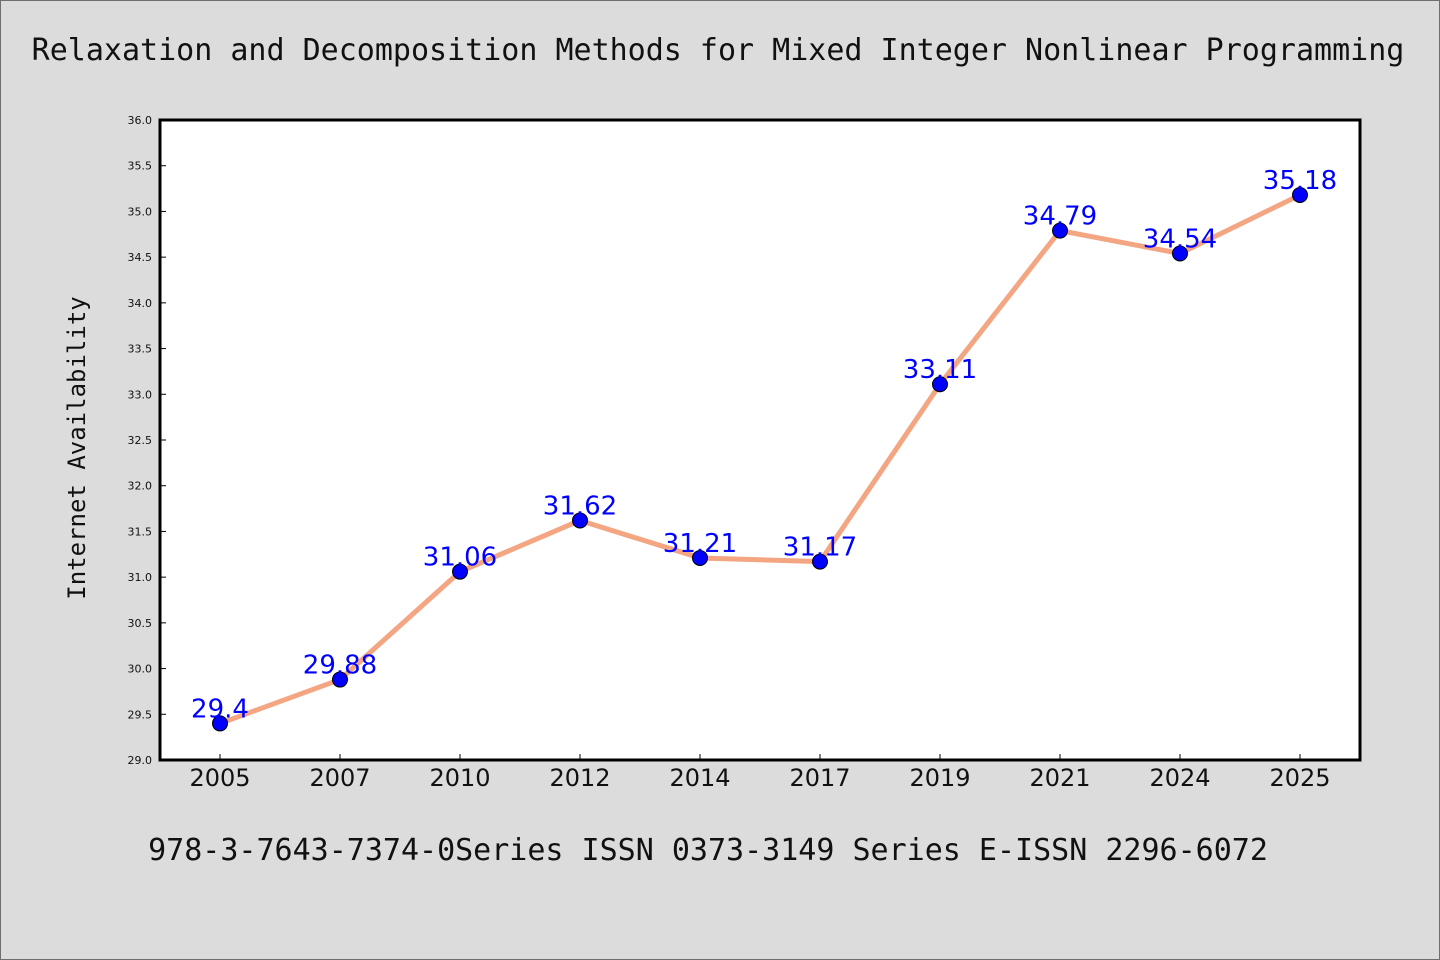 This screenshot has height=960, width=1440. Describe the element at coordinates (140, 623) in the screenshot. I see `y-tick-label: 30.5` at that location.